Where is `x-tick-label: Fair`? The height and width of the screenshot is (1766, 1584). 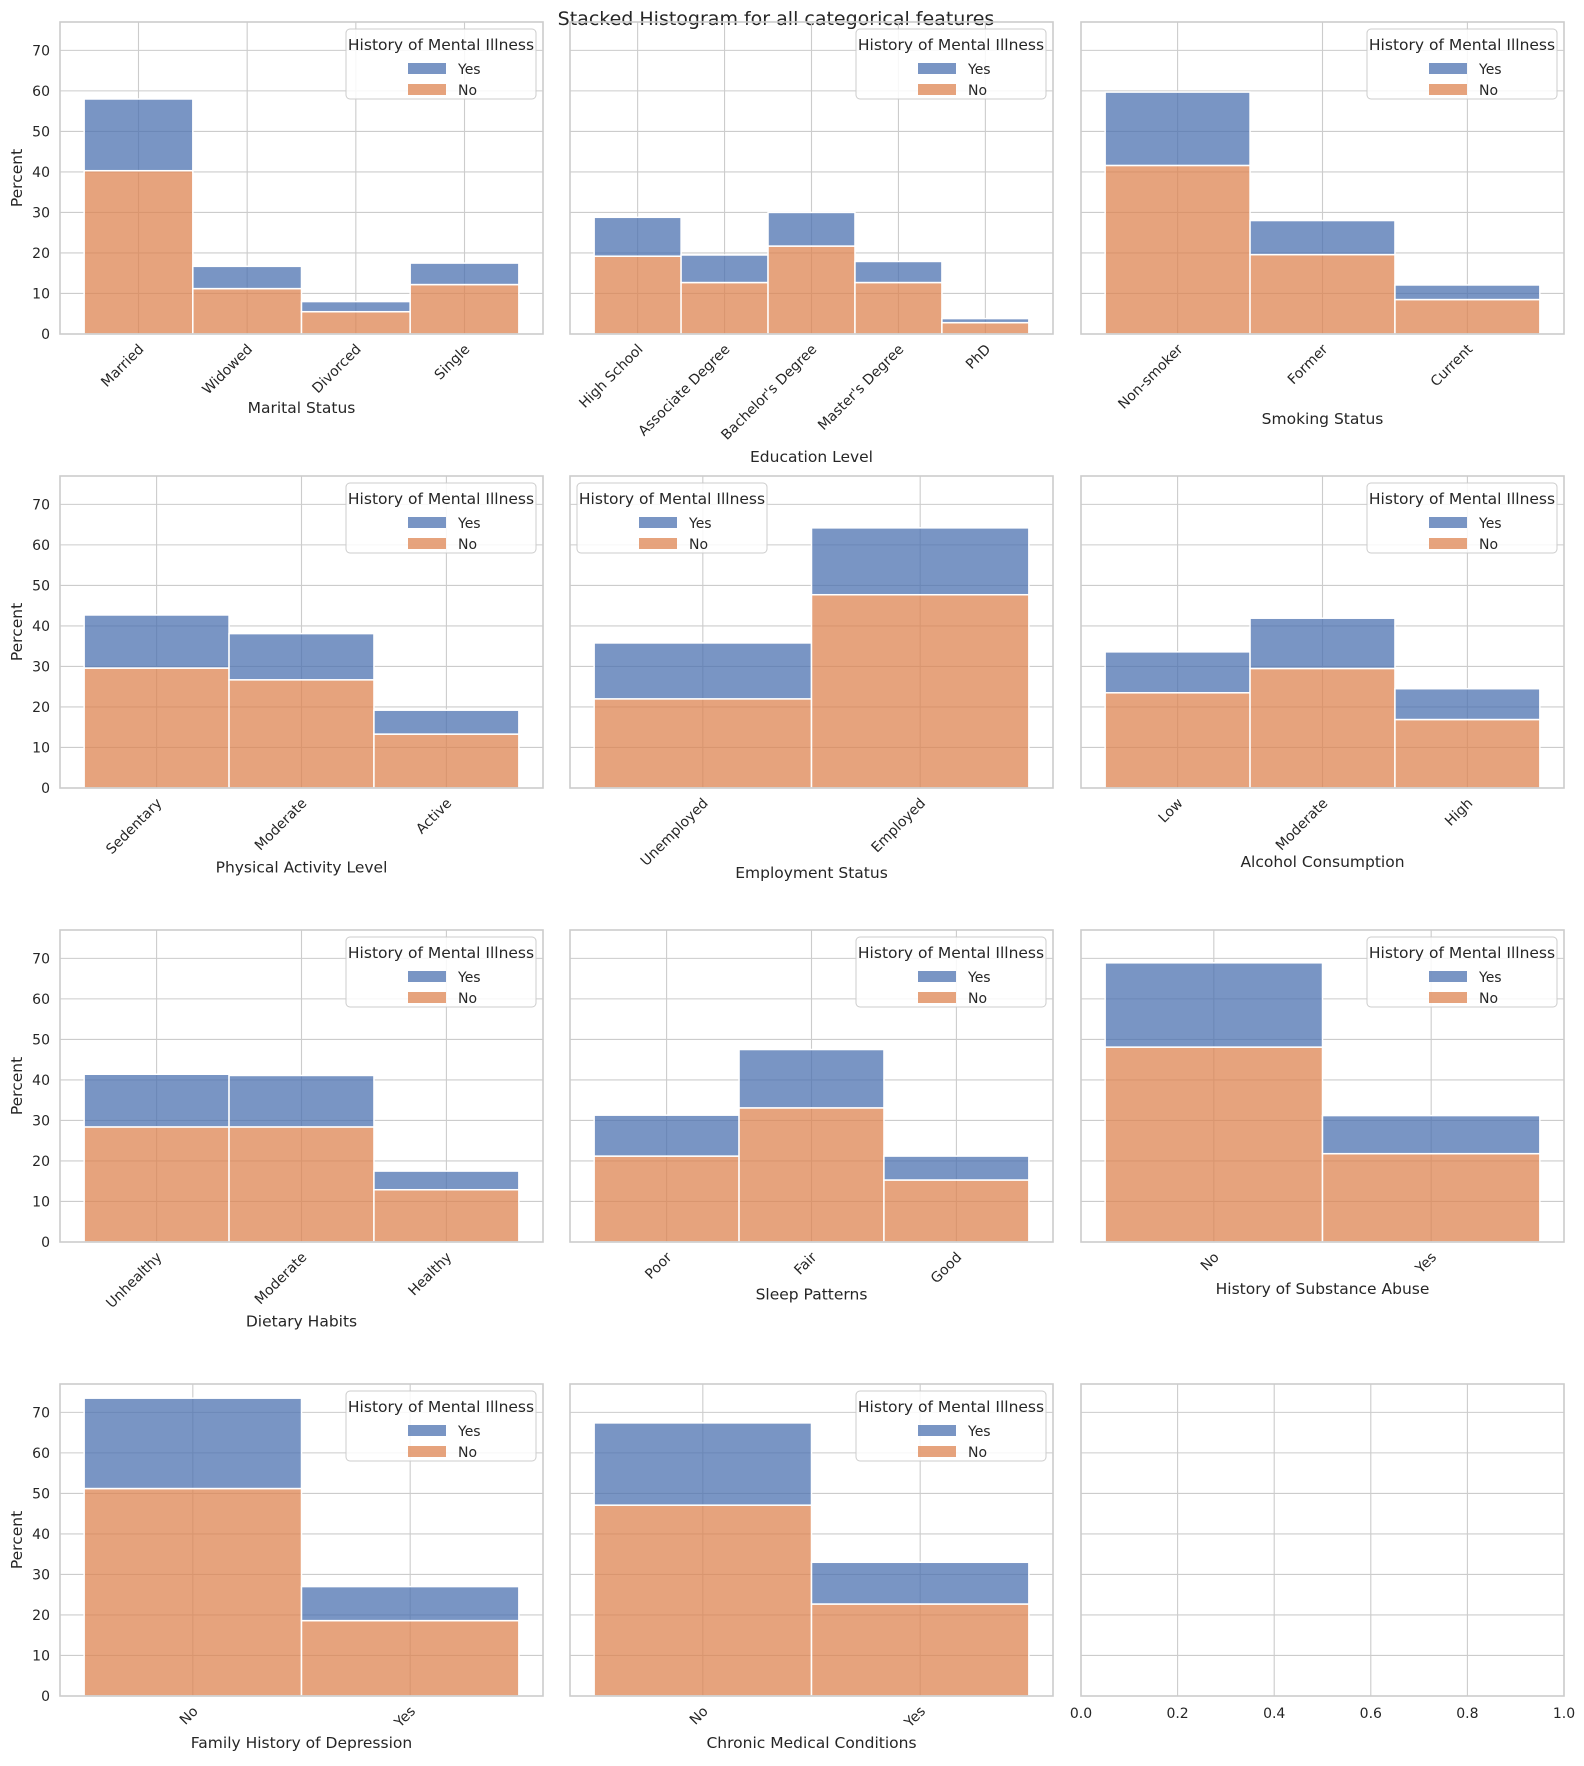
x-tick-label: Fair is located at coordinates (805, 1263).